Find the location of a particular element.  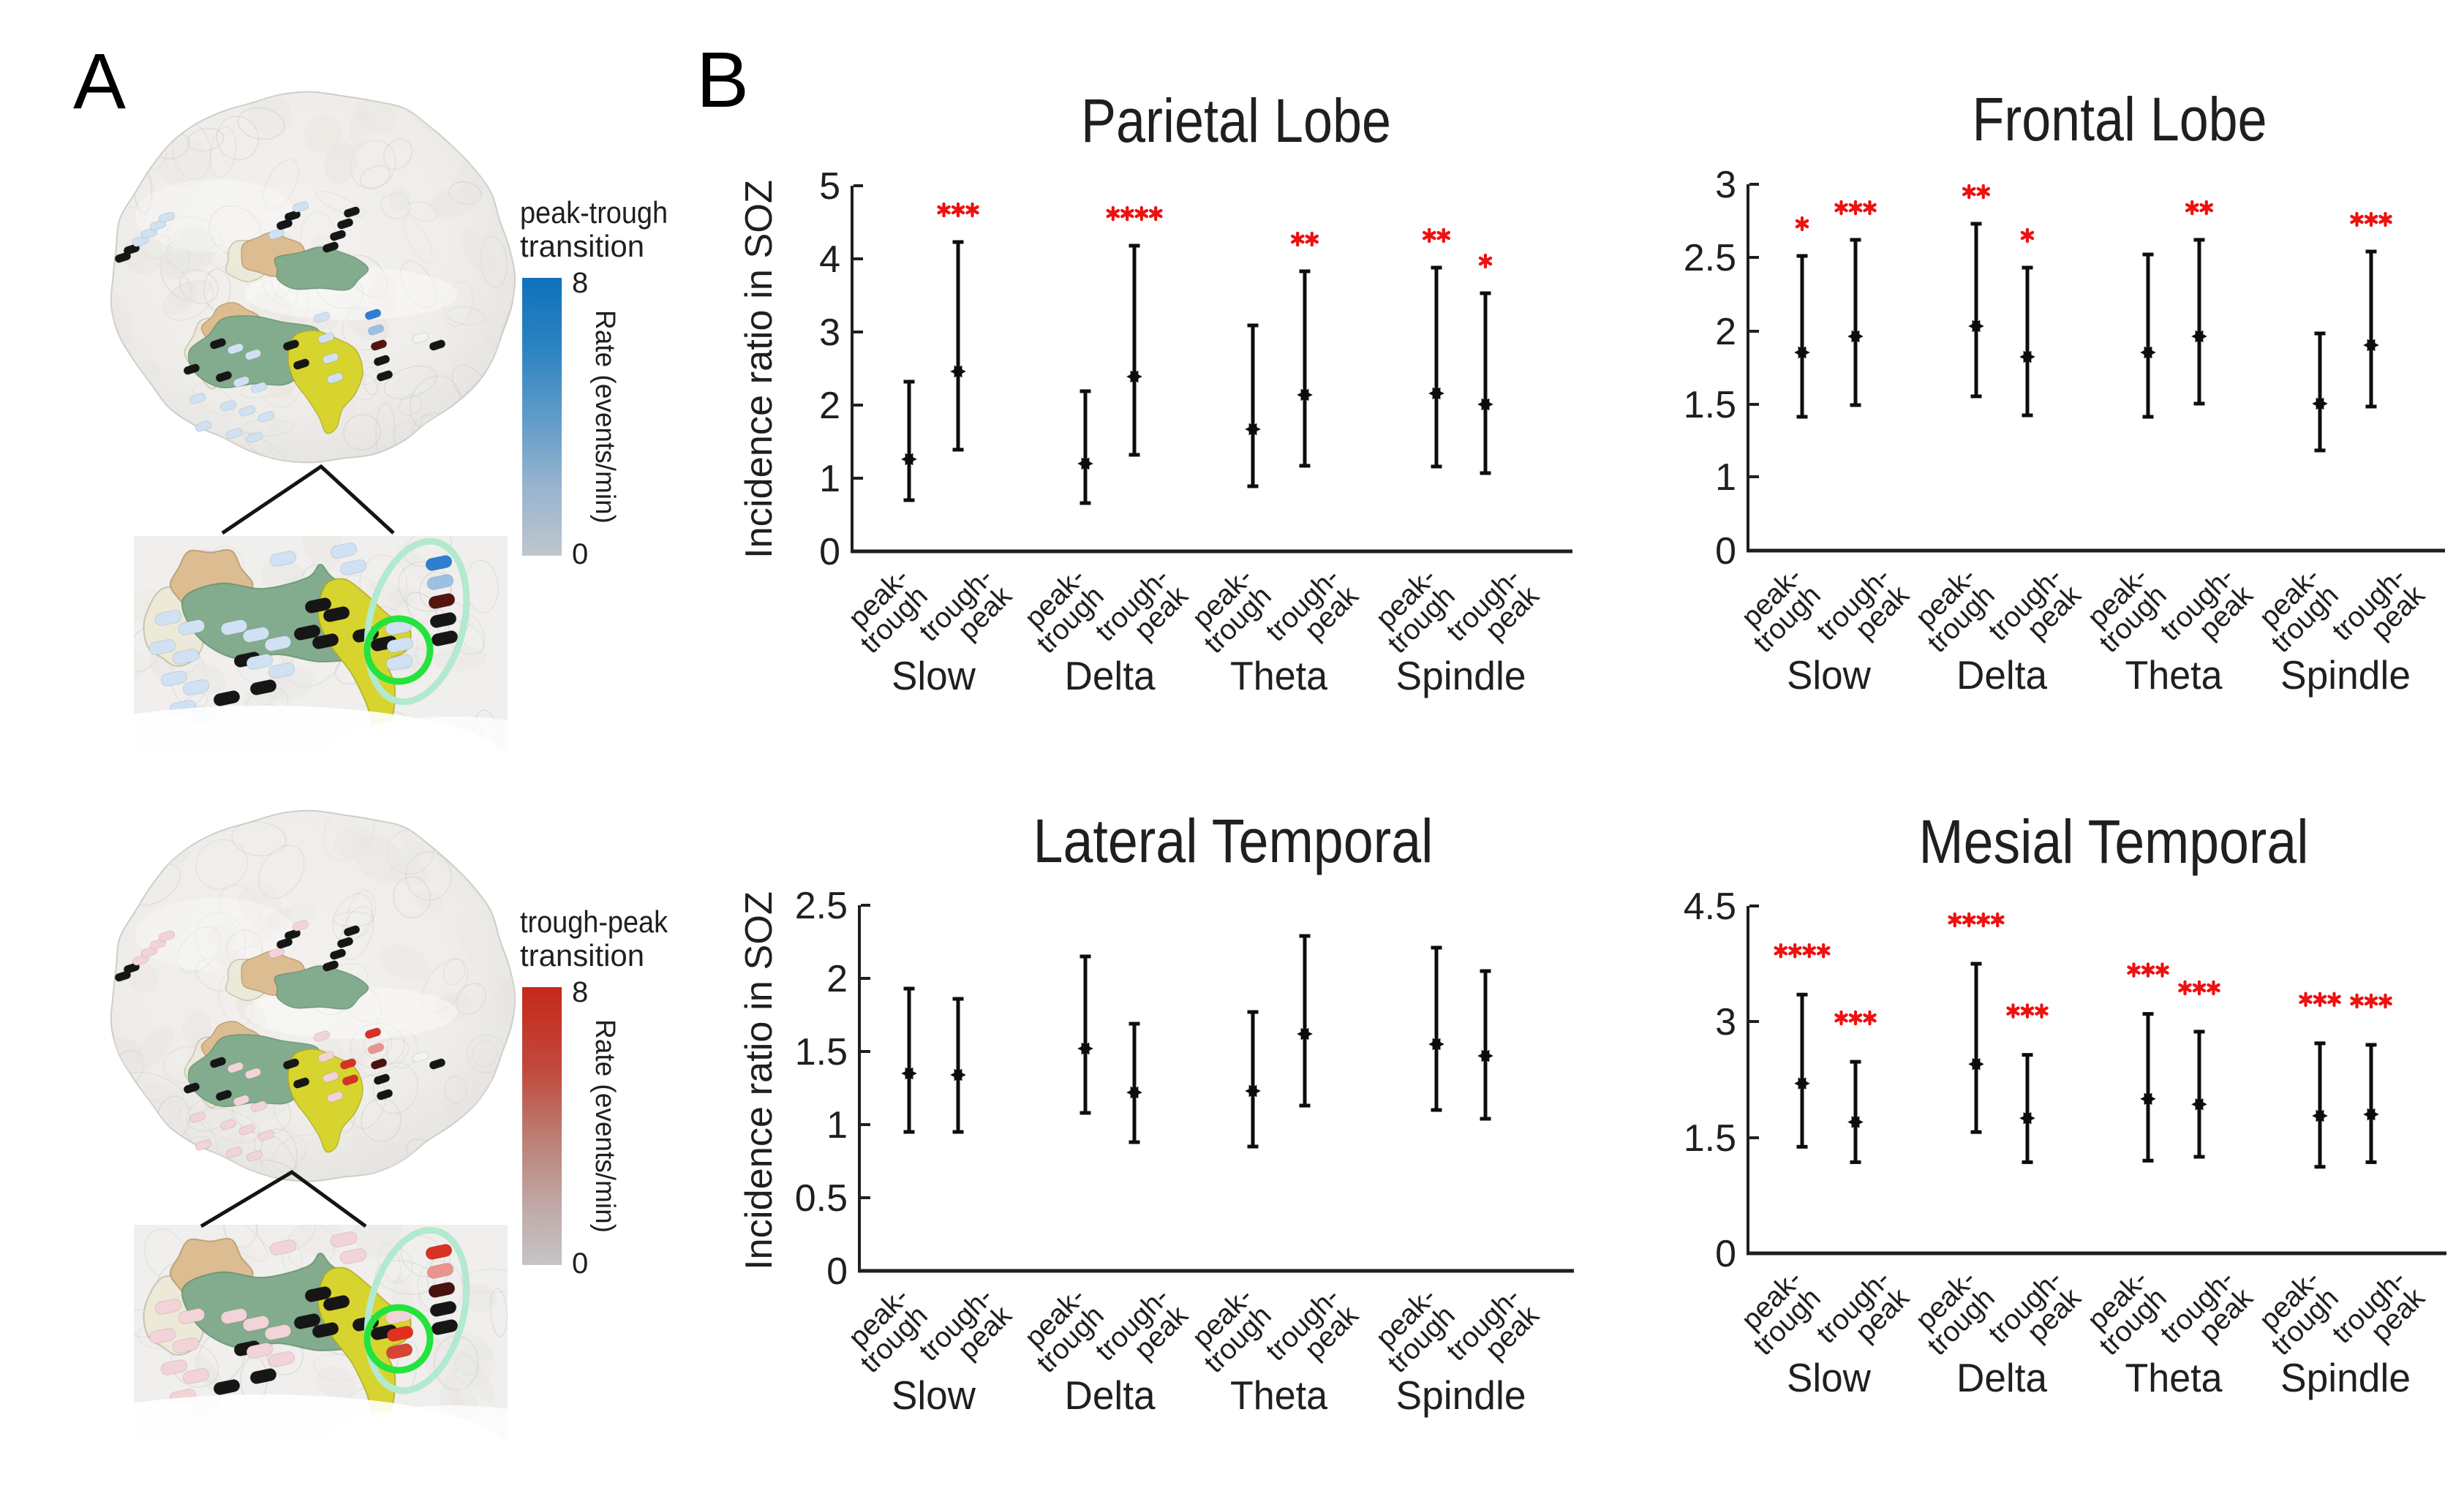

svg-text: A is located at coordinates (100, 81).